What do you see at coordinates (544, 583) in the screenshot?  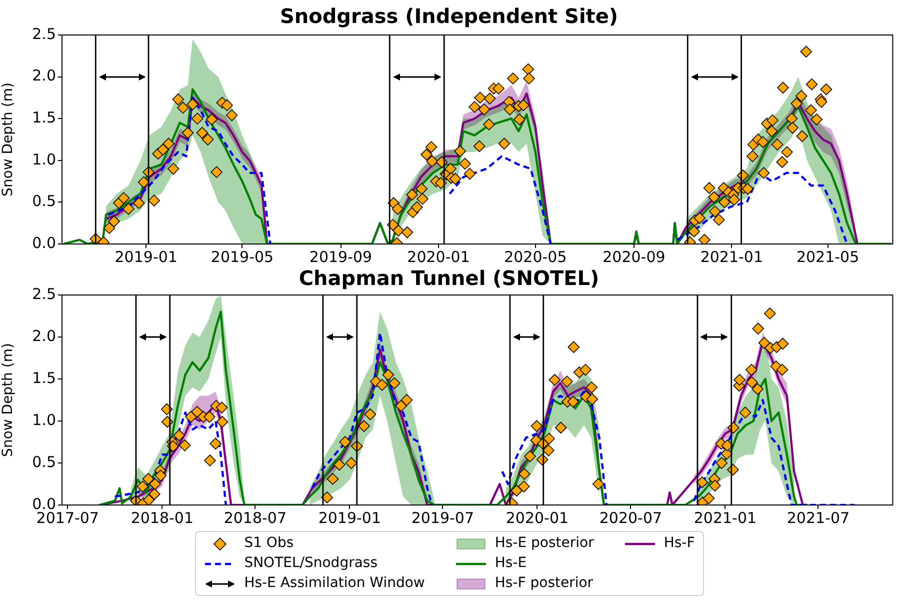 I see `text: Hs-F posterior` at bounding box center [544, 583].